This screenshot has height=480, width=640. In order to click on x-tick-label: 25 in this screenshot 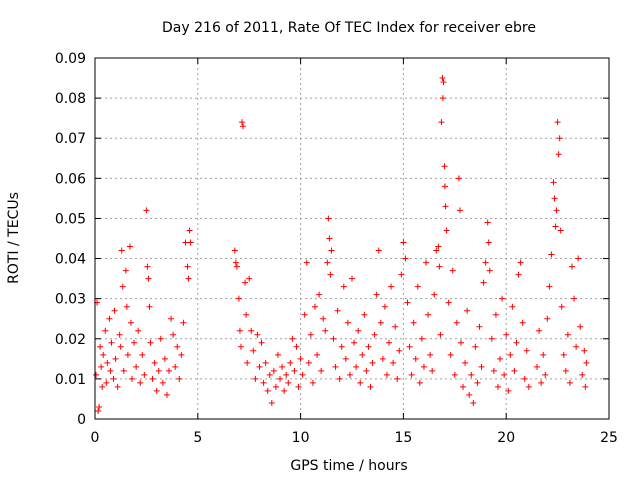, I will do `click(609, 438)`.